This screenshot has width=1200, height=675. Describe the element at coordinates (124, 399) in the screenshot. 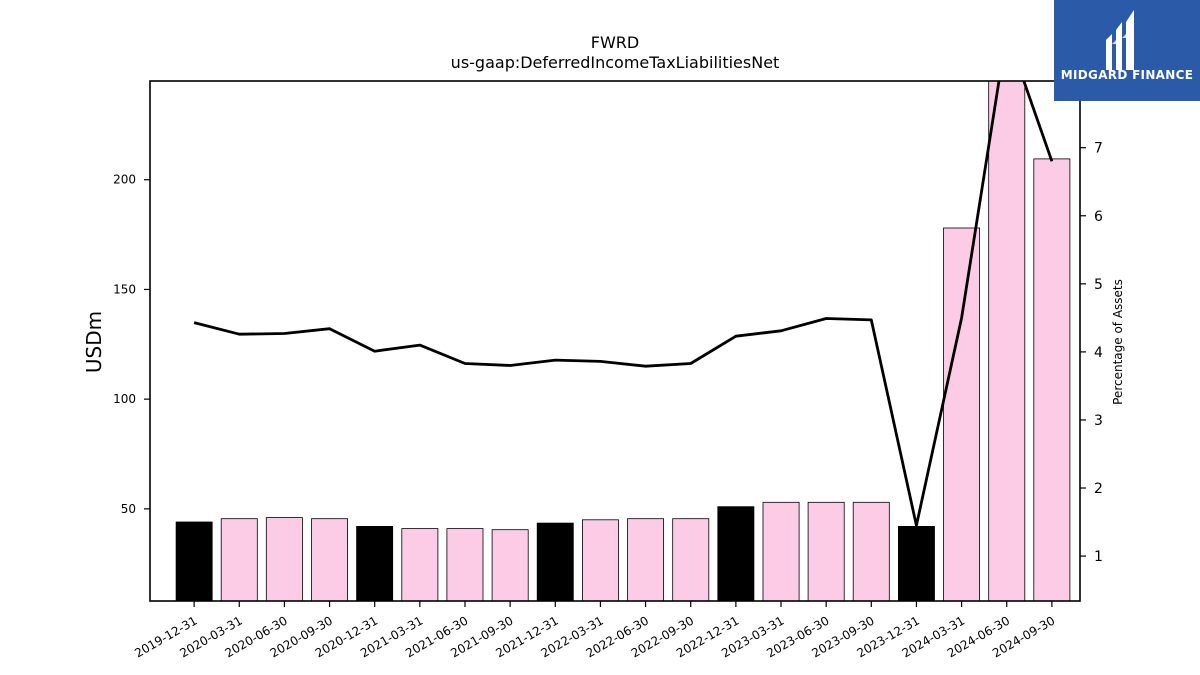

I see `y-tick-label: 100` at that location.